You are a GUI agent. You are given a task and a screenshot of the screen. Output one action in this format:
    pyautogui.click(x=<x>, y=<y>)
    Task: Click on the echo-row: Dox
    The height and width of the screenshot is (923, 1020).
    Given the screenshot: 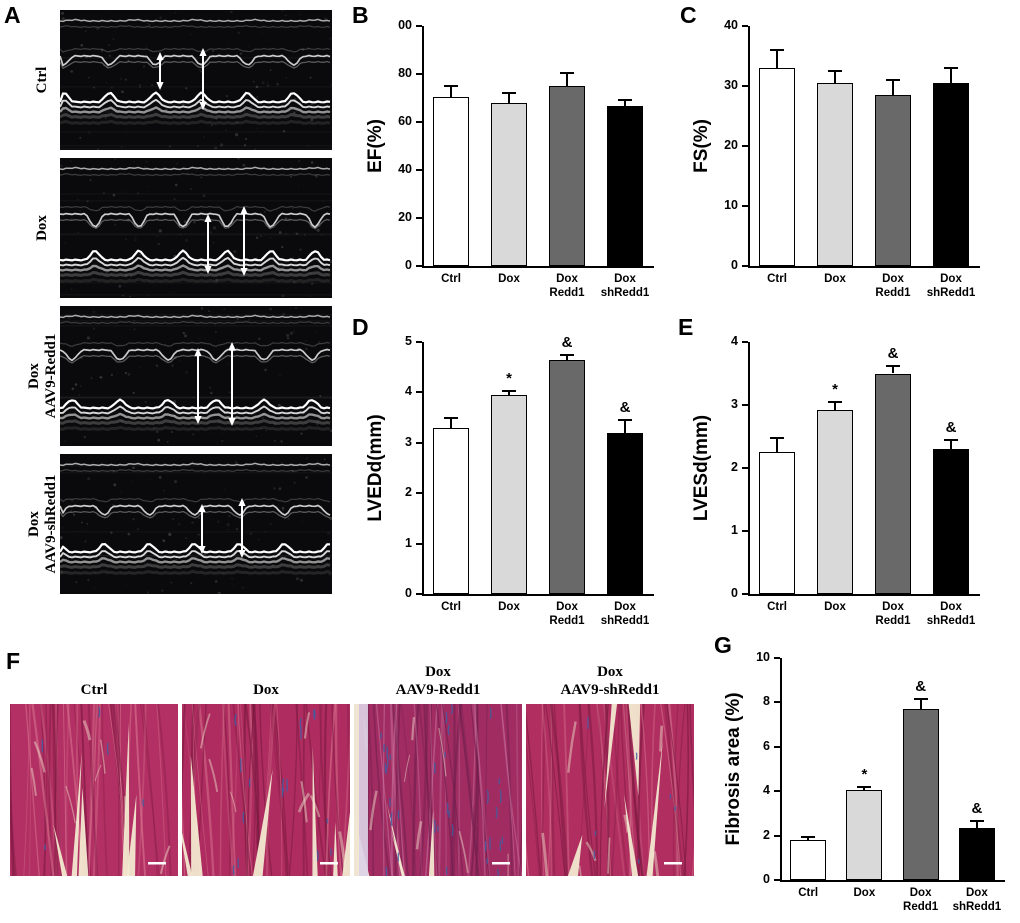 What is the action you would take?
    pyautogui.click(x=180, y=227)
    